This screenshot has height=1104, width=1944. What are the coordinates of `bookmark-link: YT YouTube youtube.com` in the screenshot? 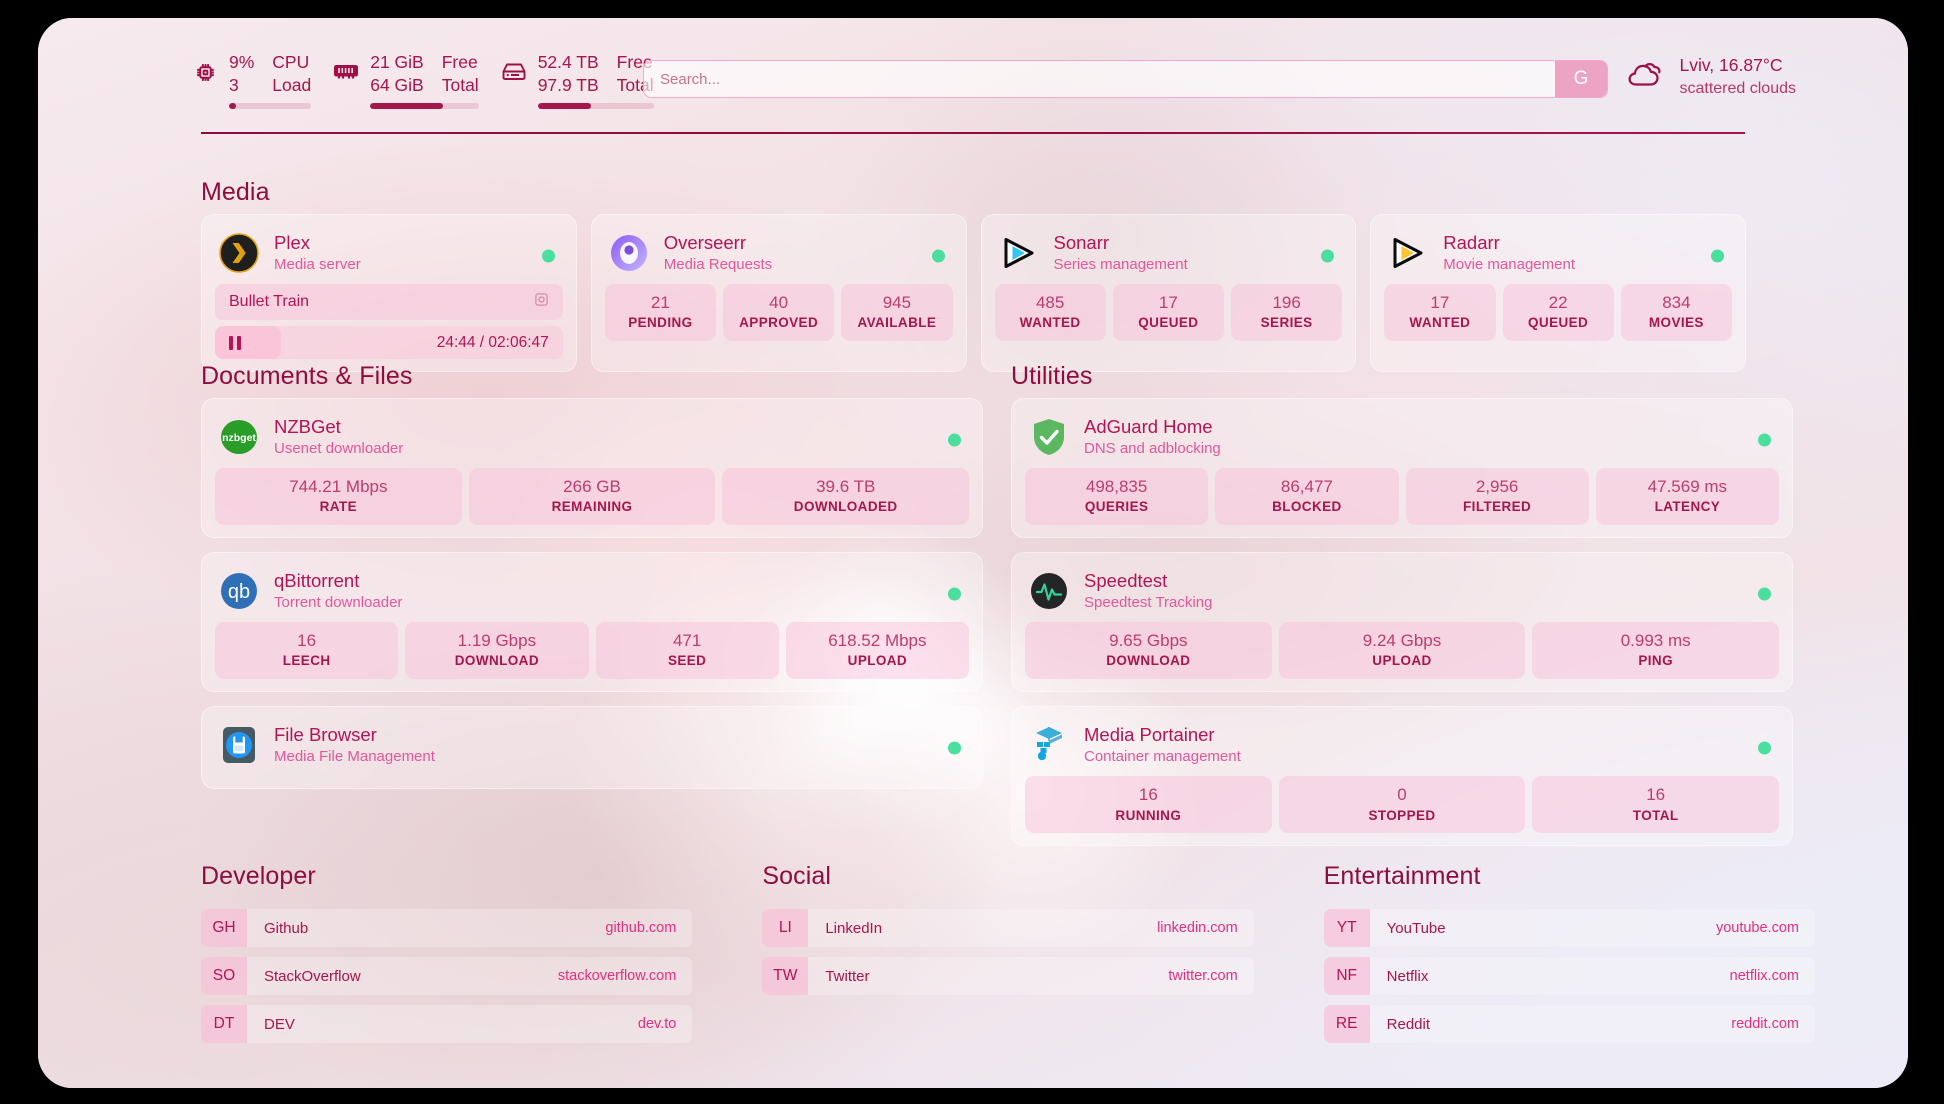 It's located at (1569, 928).